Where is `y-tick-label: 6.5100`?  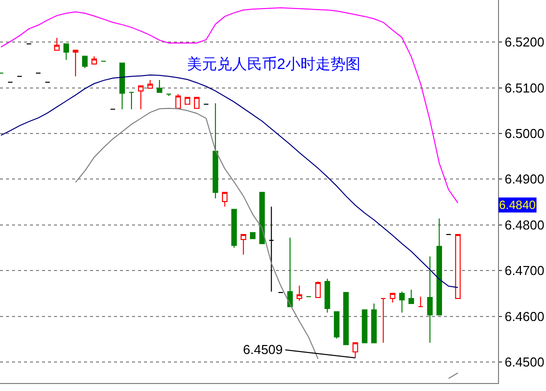 y-tick-label: 6.5100 is located at coordinates (524, 88).